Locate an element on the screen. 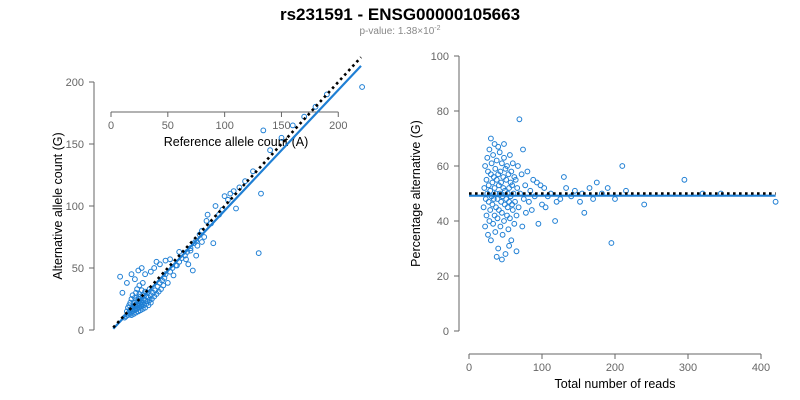 The image size is (800, 400). scatter-points is located at coordinates (629, 189).